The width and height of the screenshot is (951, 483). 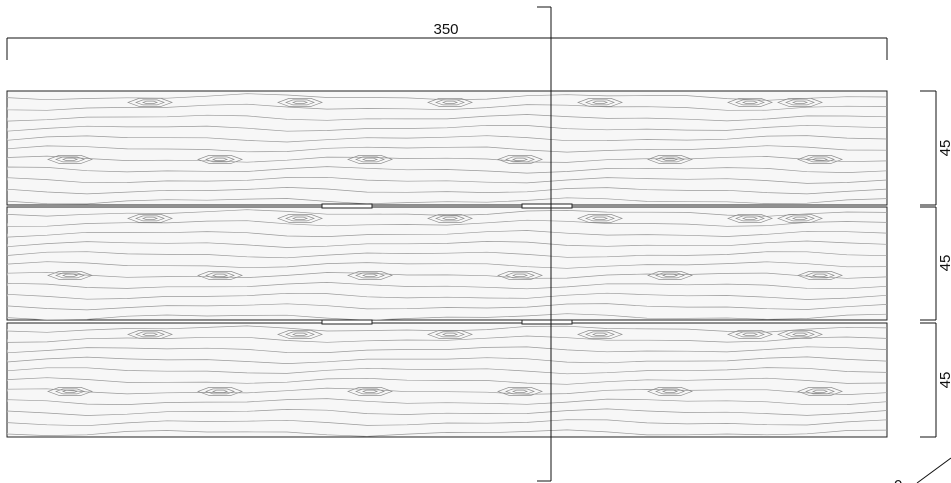 I want to click on height-dimension-3-label: 45, so click(x=944, y=380).